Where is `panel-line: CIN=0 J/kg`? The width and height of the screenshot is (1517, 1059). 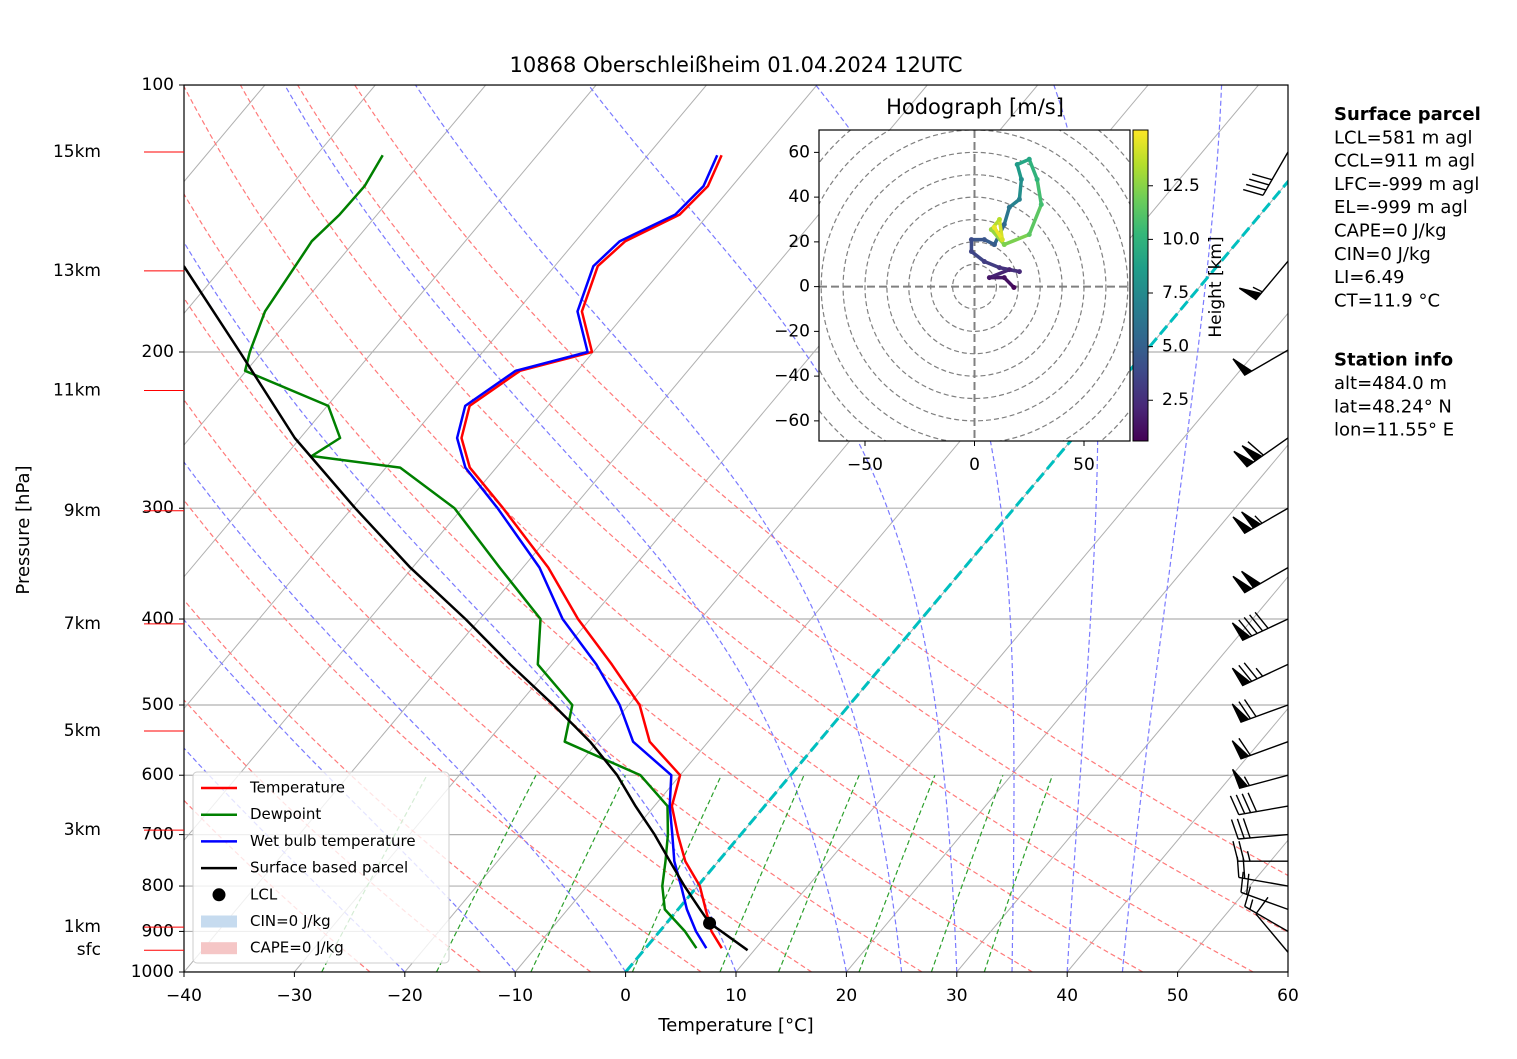
panel-line: CIN=0 J/kg is located at coordinates (1382, 254).